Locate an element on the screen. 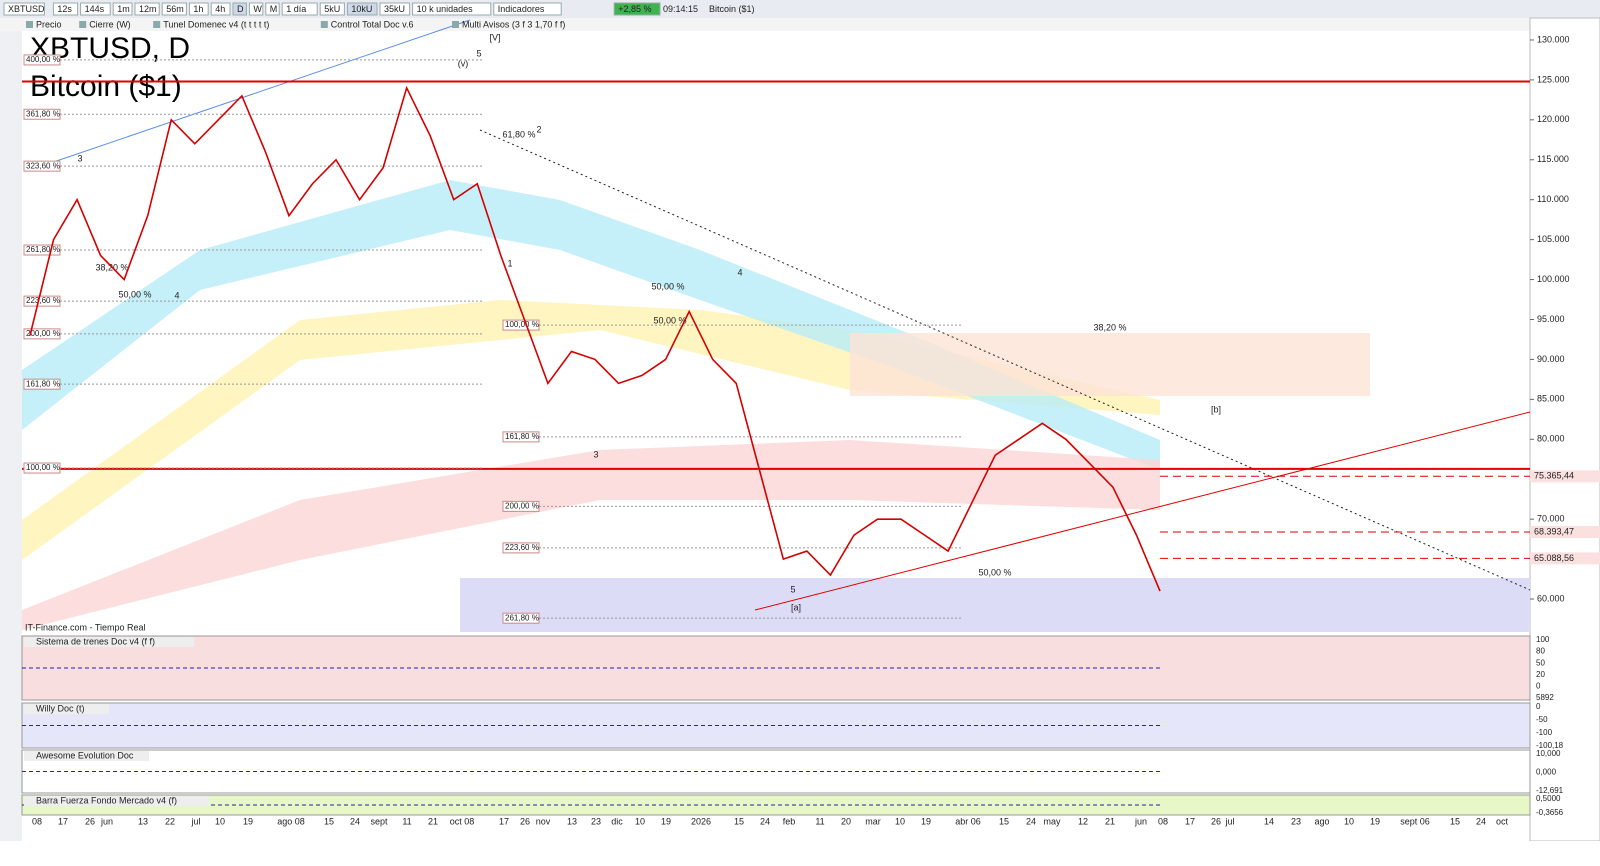  x-tick-label: 26 is located at coordinates (1216, 821).